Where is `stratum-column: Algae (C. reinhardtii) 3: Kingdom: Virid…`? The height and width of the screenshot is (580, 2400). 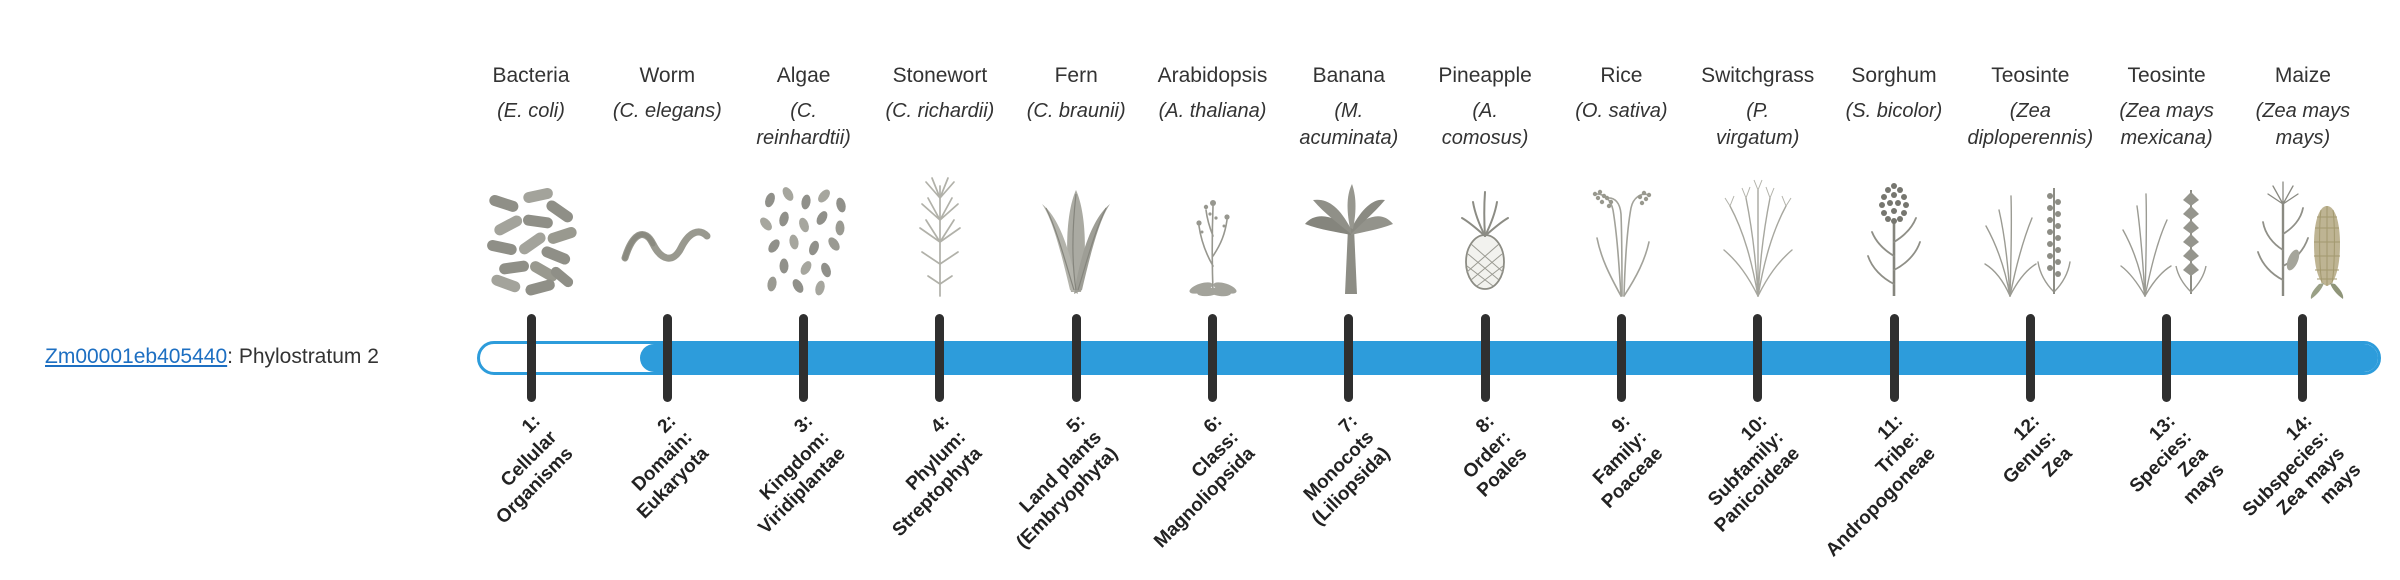
stratum-column: Algae (C. reinhardtii) 3: Kingdom: Virid… is located at coordinates (804, 290).